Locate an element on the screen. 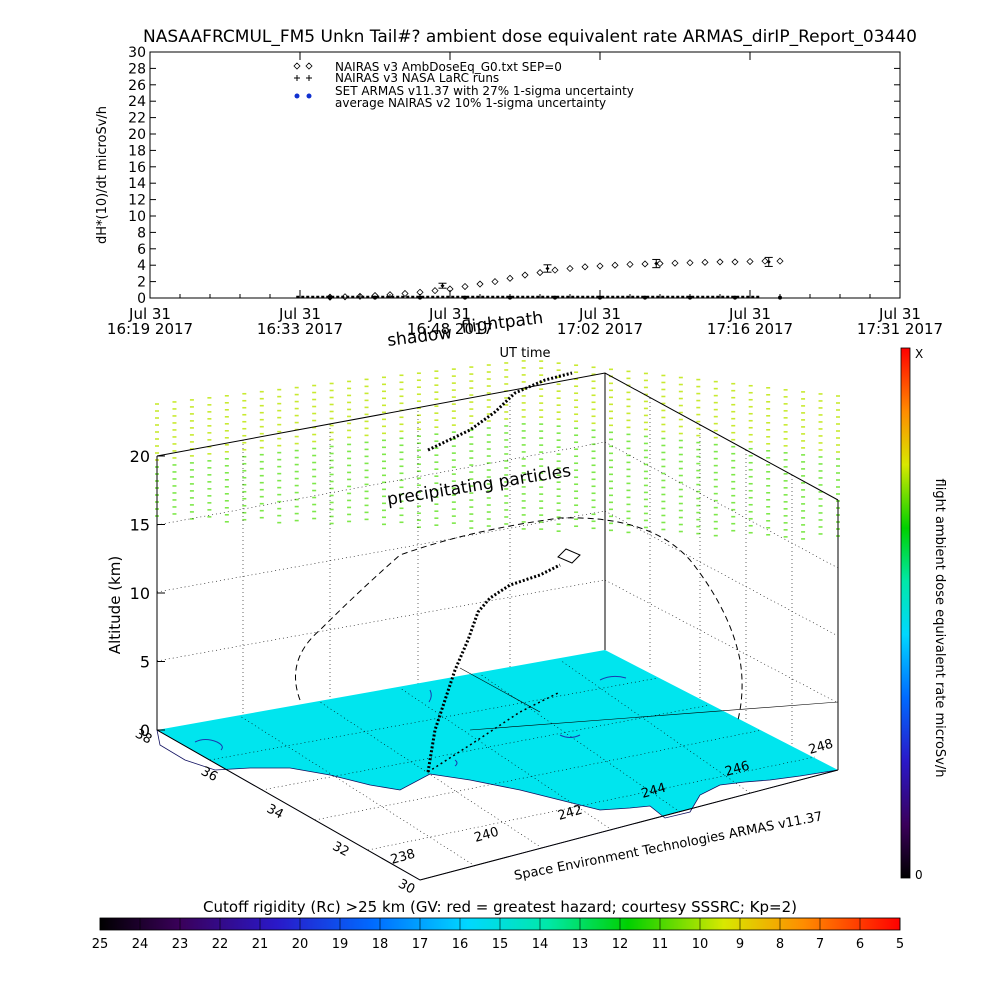 Image resolution: width=1000 pixels, height=1000 pixels. y-tick-label: 18 is located at coordinates (137, 151).